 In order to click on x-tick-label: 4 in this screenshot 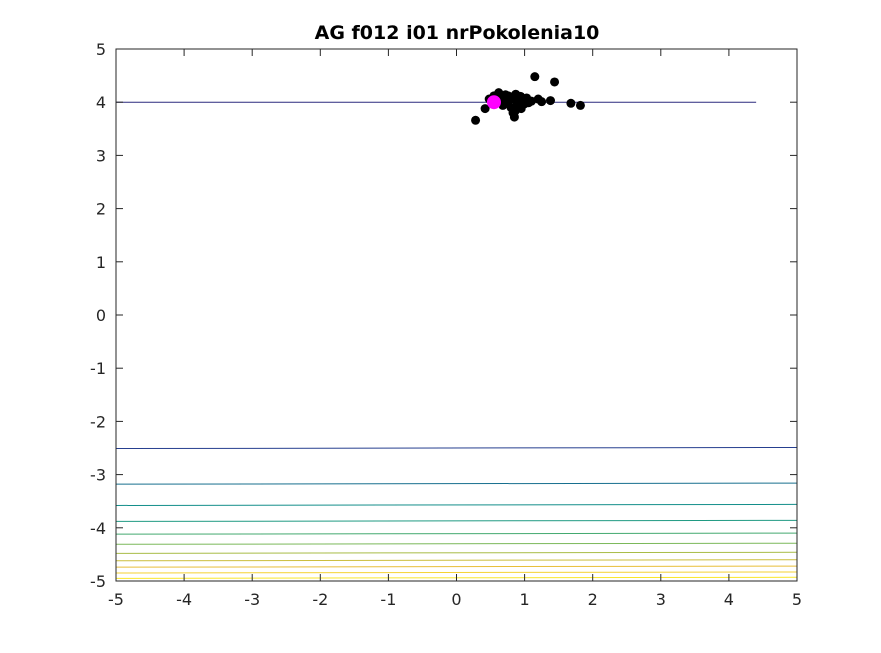, I will do `click(729, 599)`.